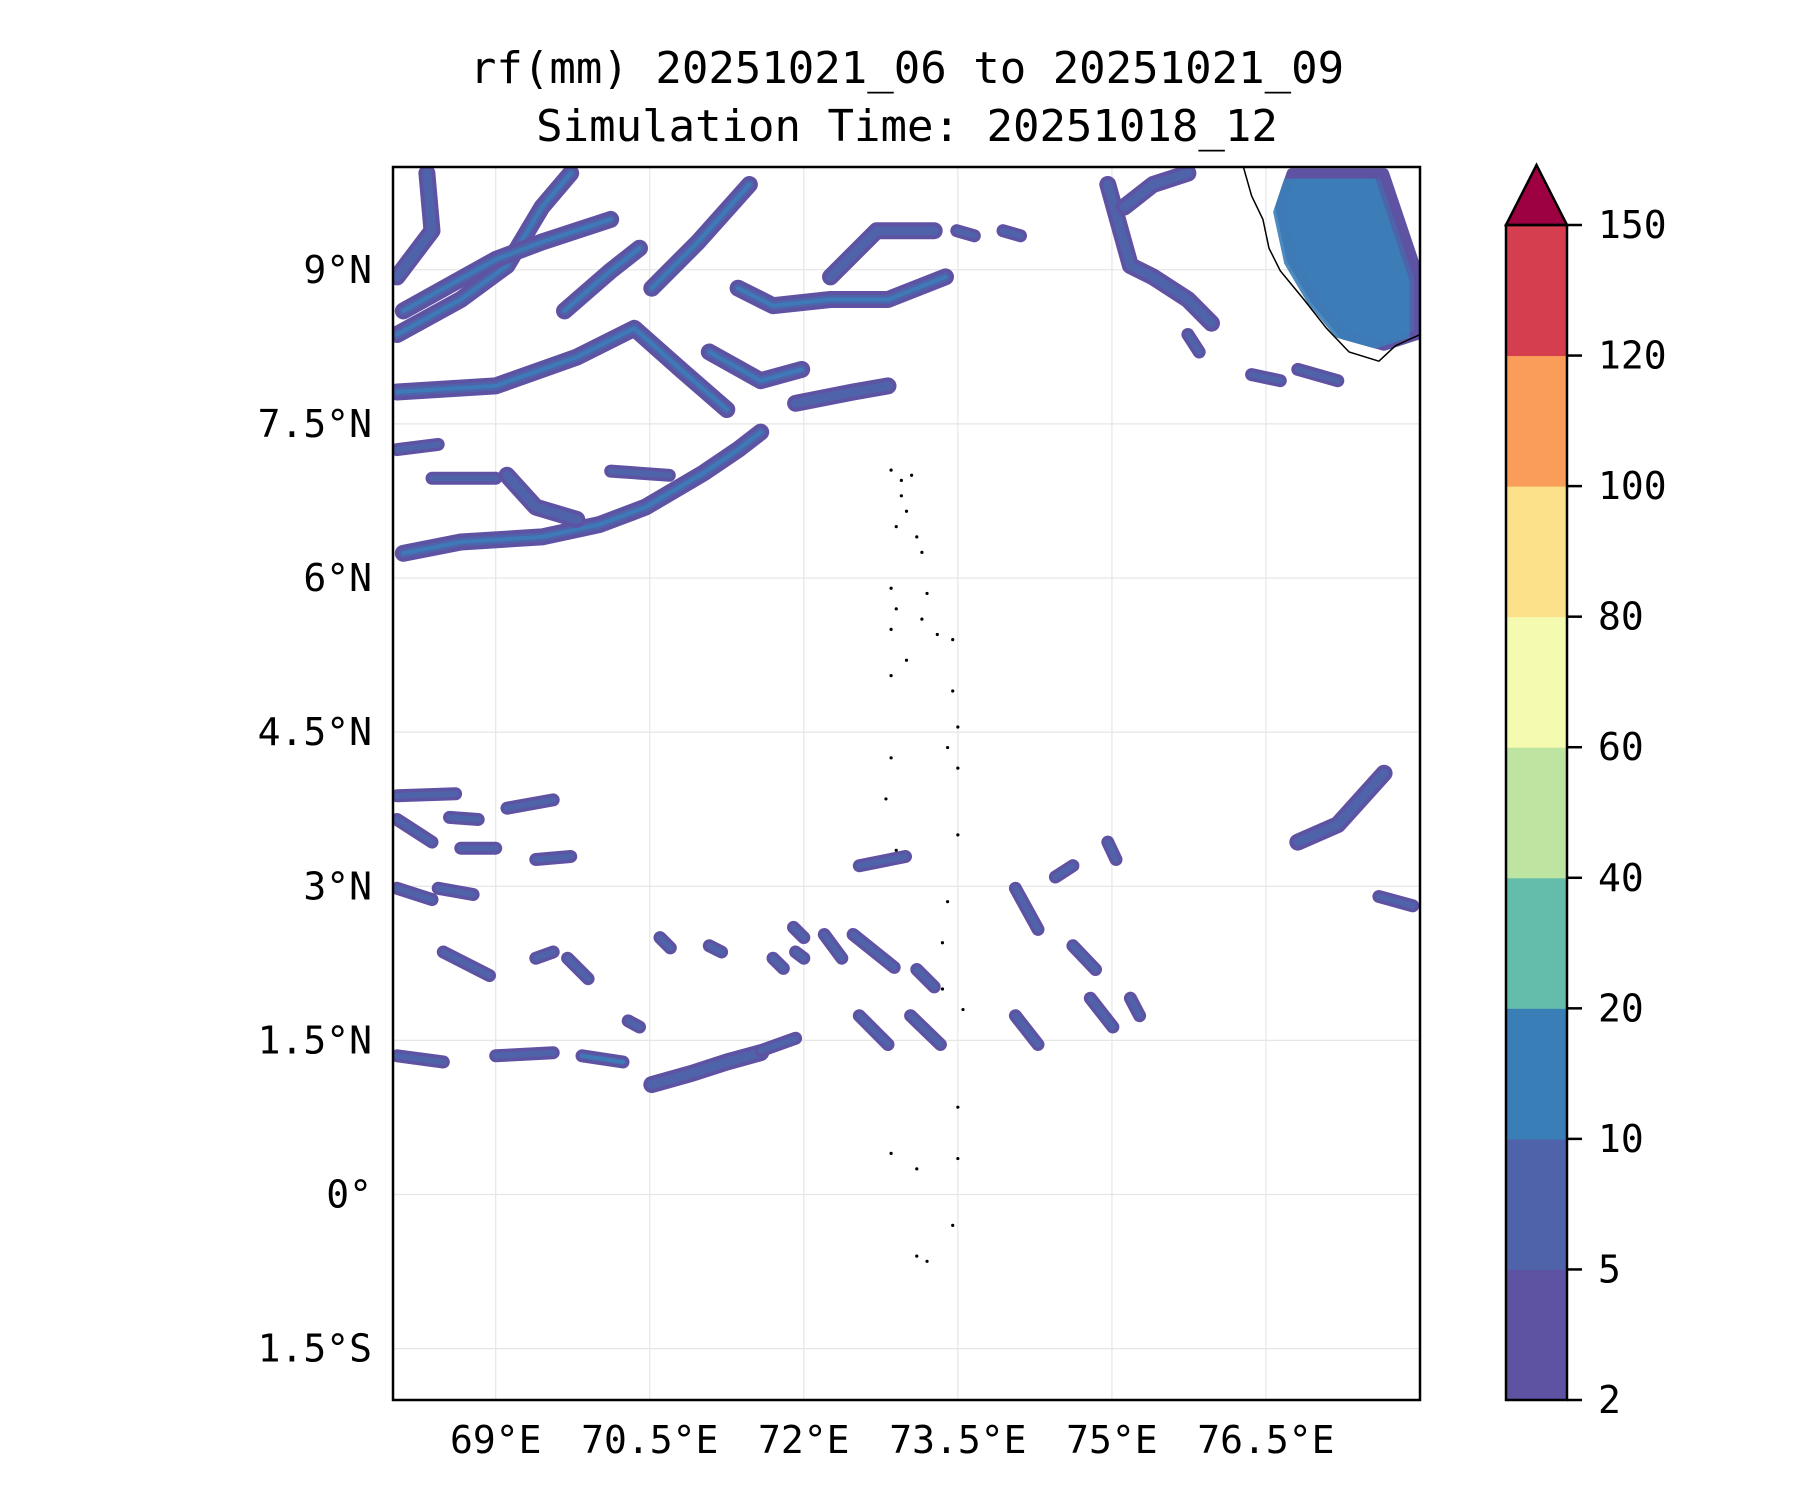 This screenshot has height=1500, width=1800. I want to click on x-tick-label: 73.5°E, so click(957, 1440).